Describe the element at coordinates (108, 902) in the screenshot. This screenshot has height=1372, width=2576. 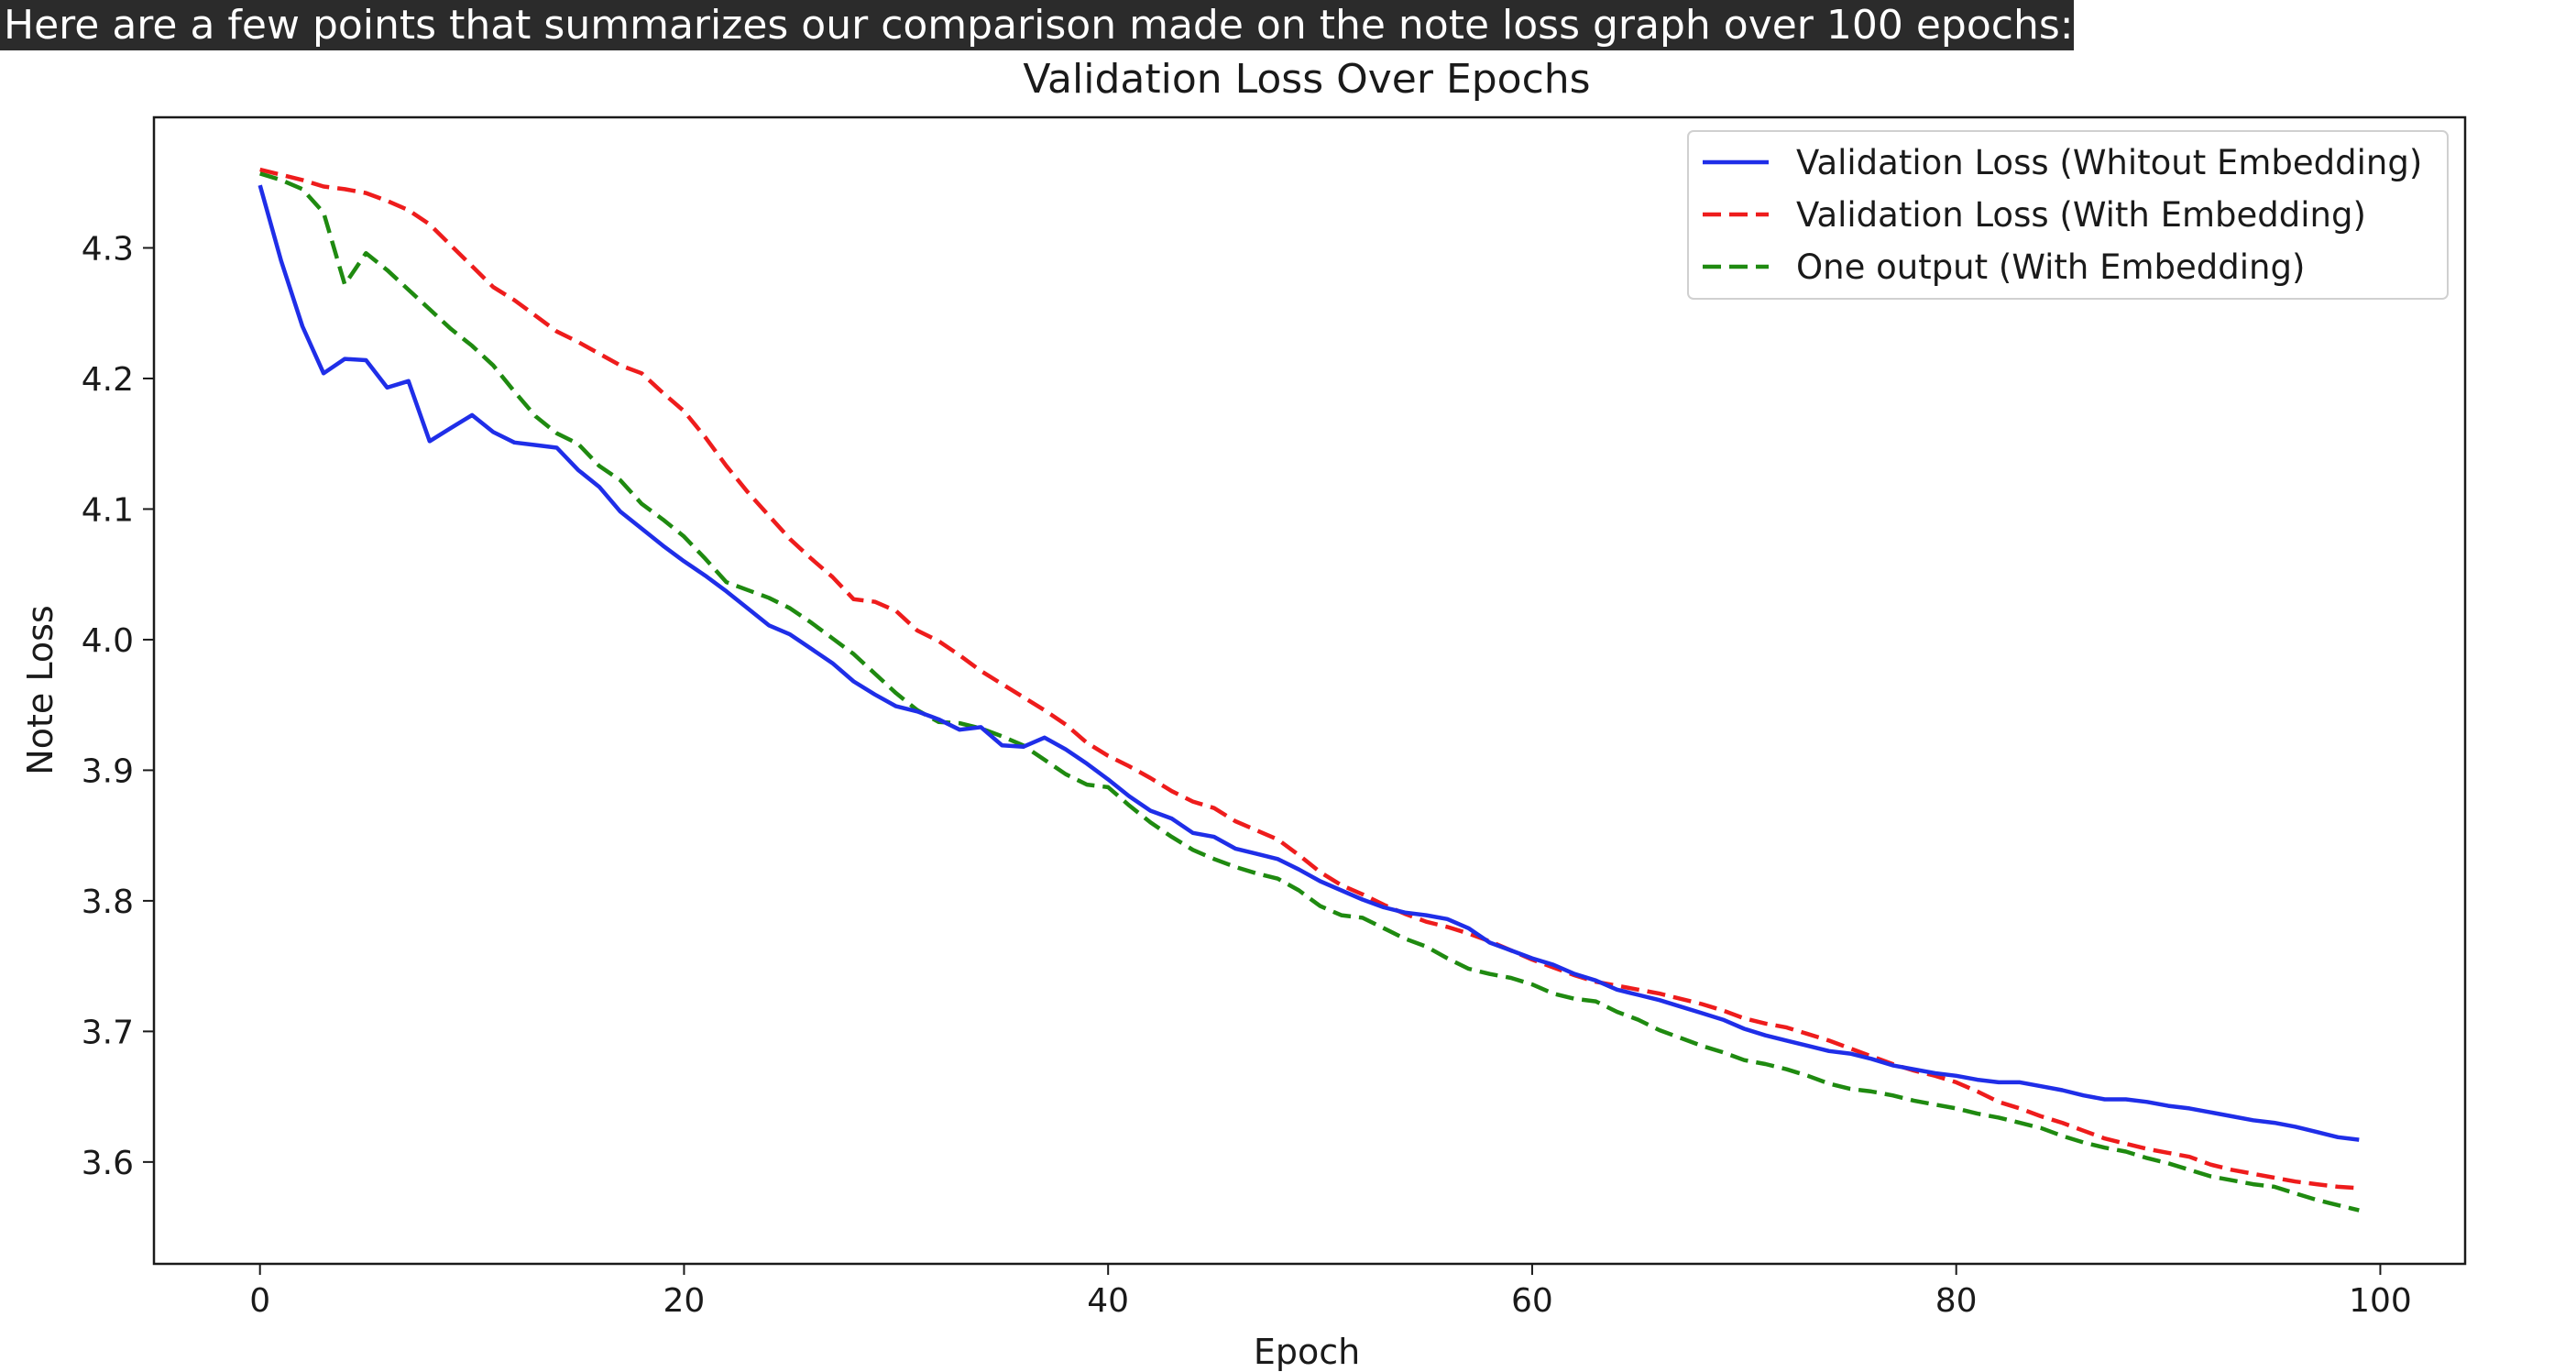
I see `y-tick-label: 3.8` at that location.